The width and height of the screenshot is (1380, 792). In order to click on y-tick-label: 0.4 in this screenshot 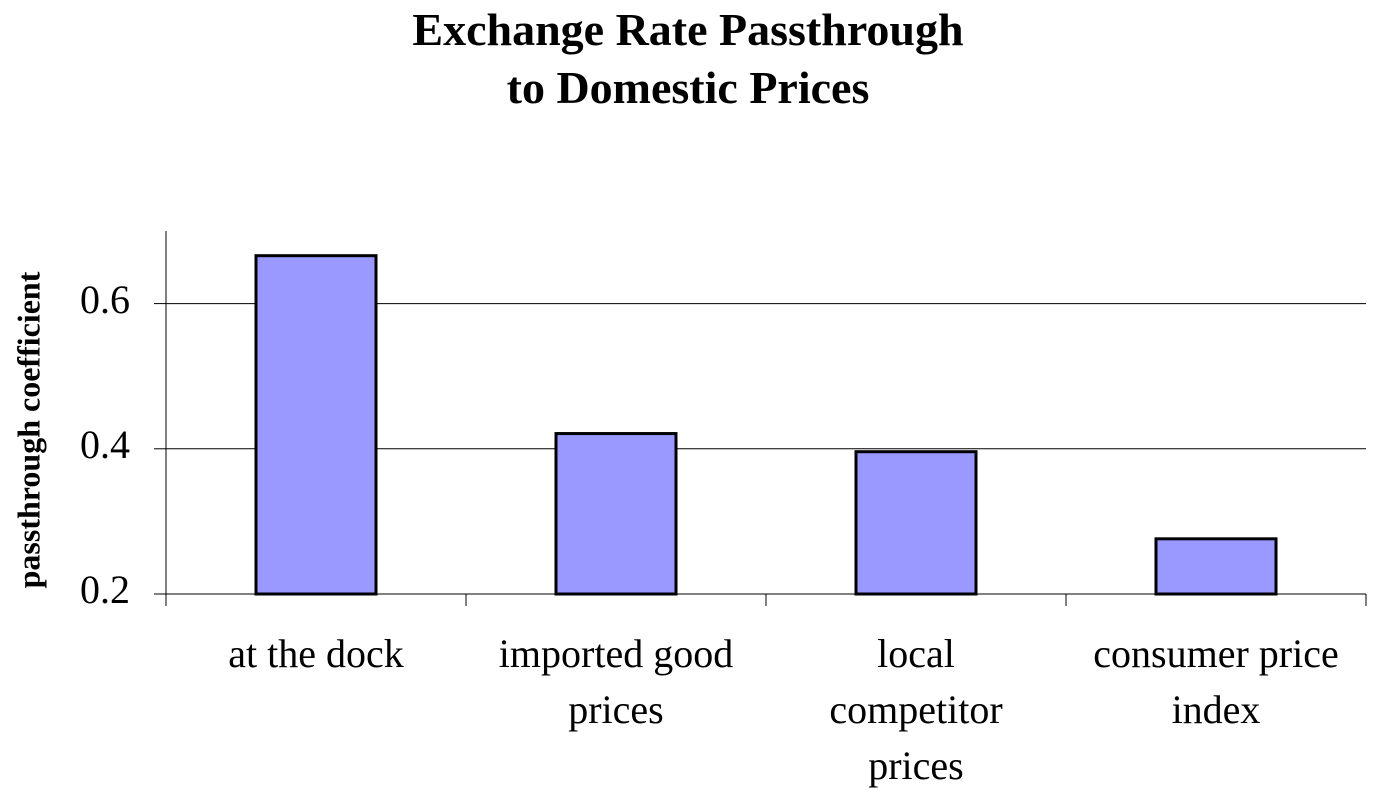, I will do `click(105, 444)`.